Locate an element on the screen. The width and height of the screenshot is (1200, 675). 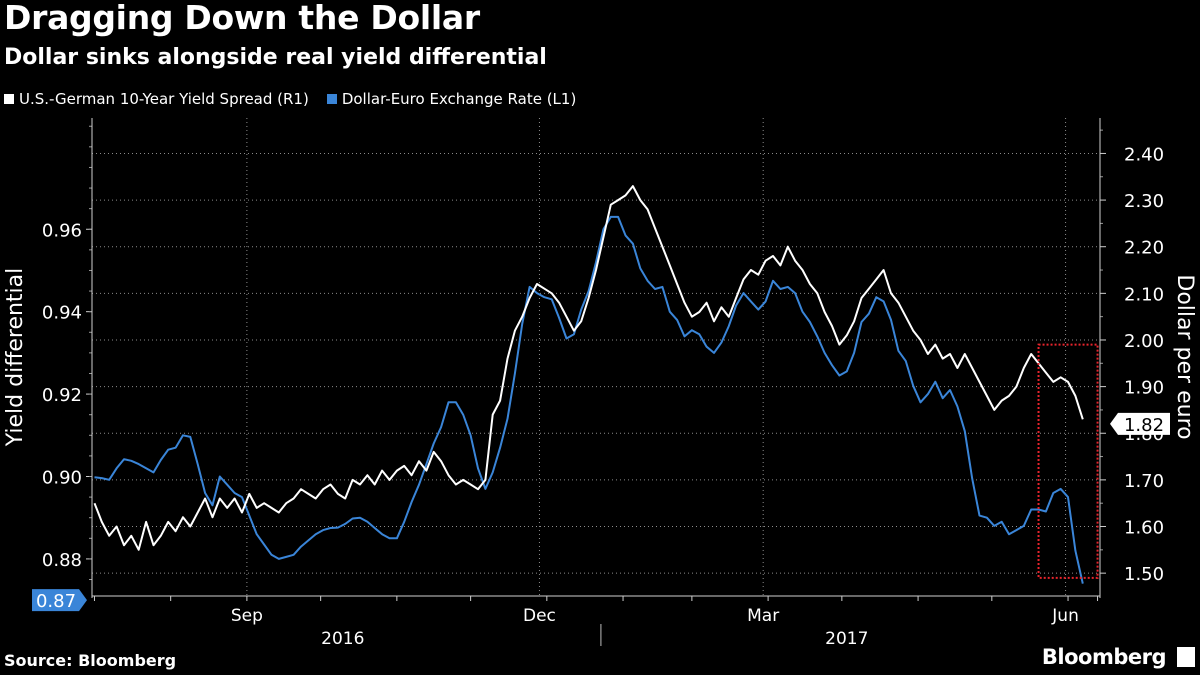
right-axis-tick-label: 1.50 is located at coordinates (1144, 574).